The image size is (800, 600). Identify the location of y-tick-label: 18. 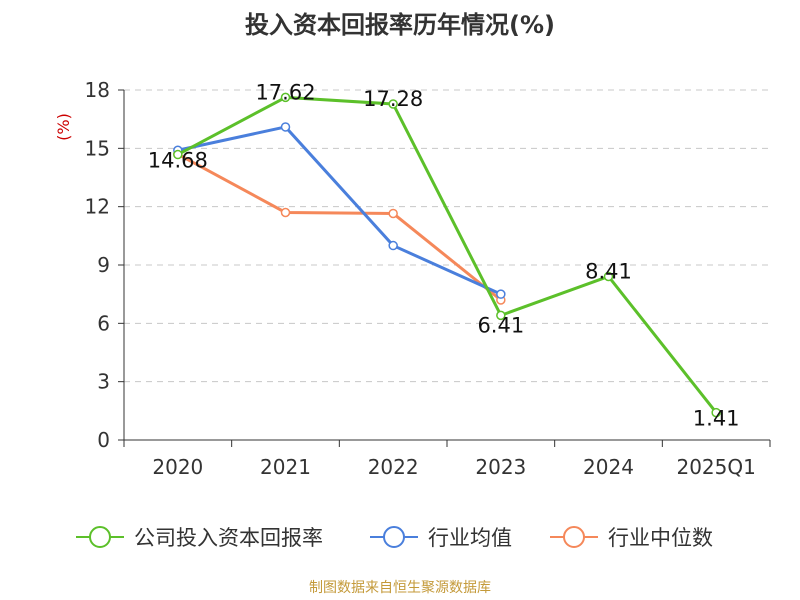
(97, 90).